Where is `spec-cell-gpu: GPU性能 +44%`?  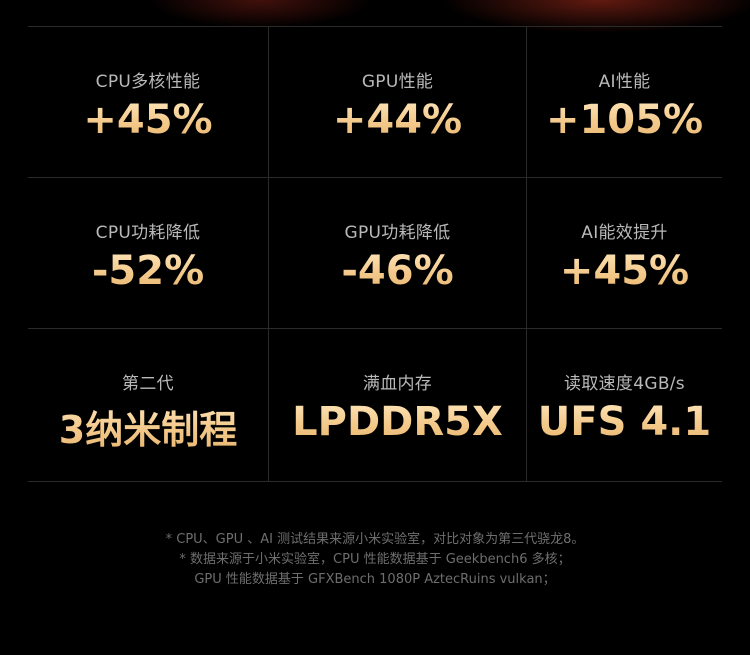 spec-cell-gpu: GPU性能 +44% is located at coordinates (397, 102).